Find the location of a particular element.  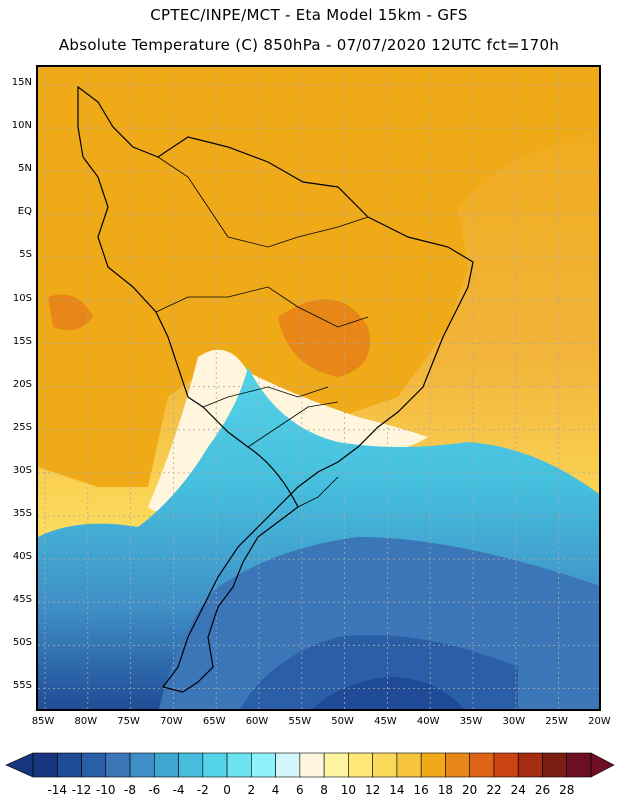

colorbar-over-arrow is located at coordinates (602, 765).